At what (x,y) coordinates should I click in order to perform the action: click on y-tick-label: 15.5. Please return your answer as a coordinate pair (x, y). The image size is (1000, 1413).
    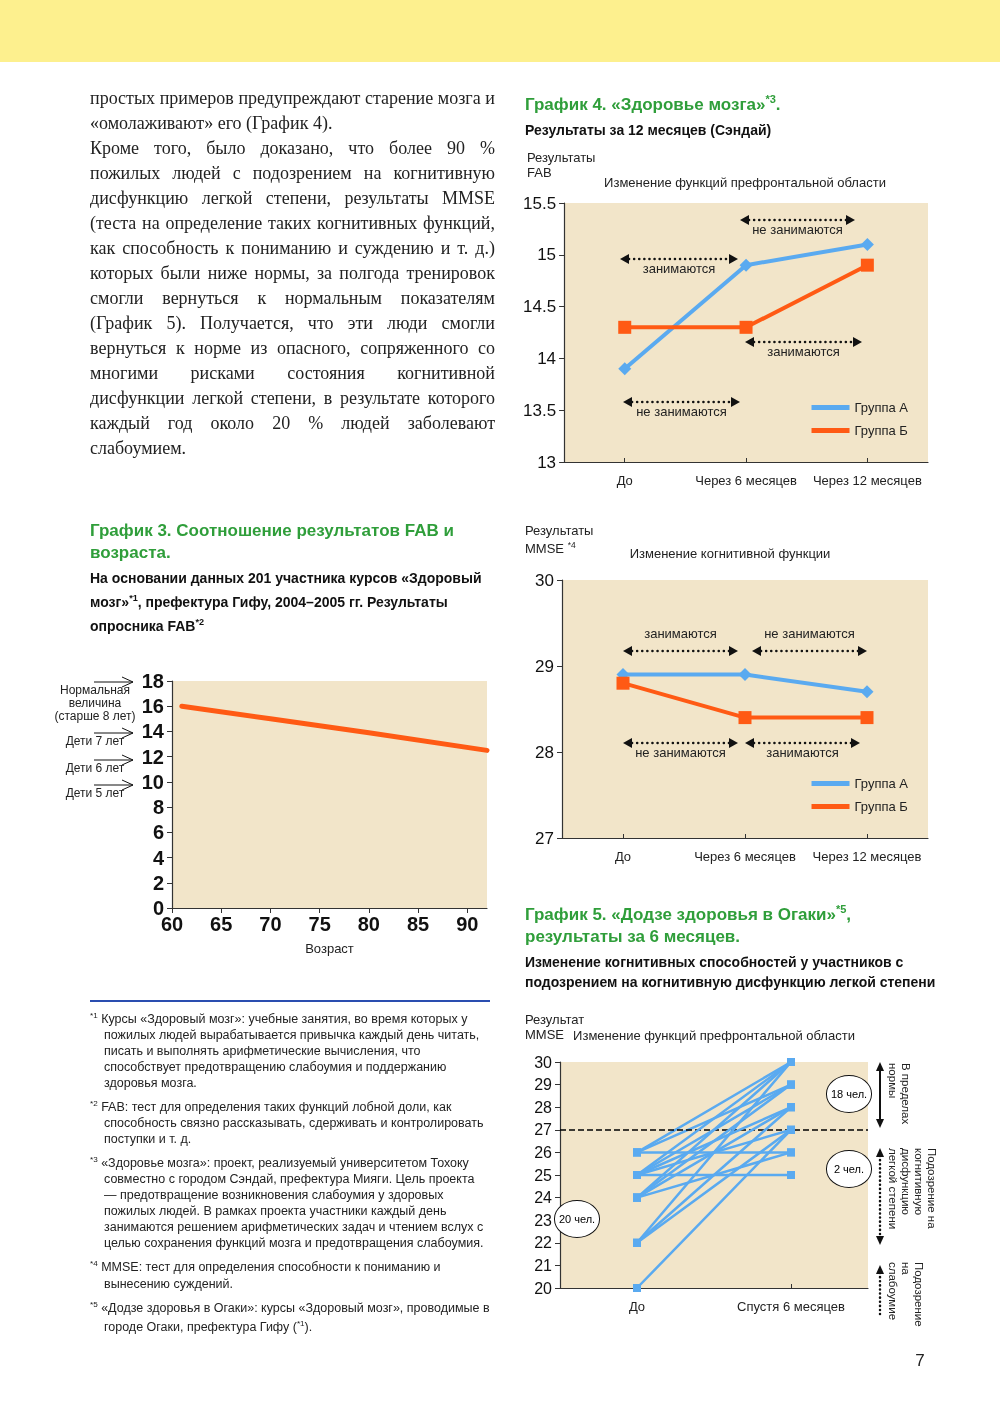
    Looking at the image, I should click on (539, 203).